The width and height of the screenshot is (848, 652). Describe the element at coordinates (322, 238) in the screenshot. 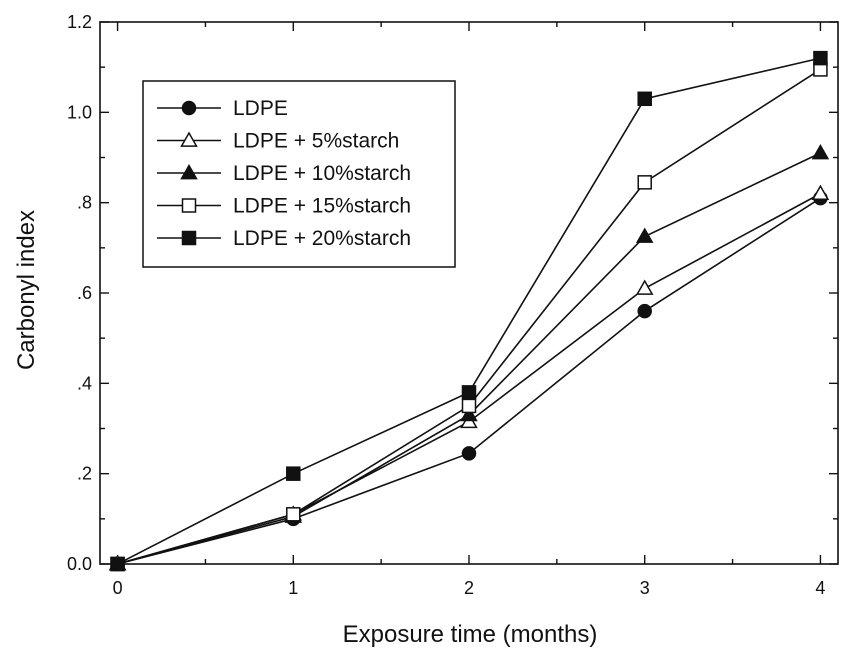

I see `legend-label: LDPE + 20%starch` at that location.